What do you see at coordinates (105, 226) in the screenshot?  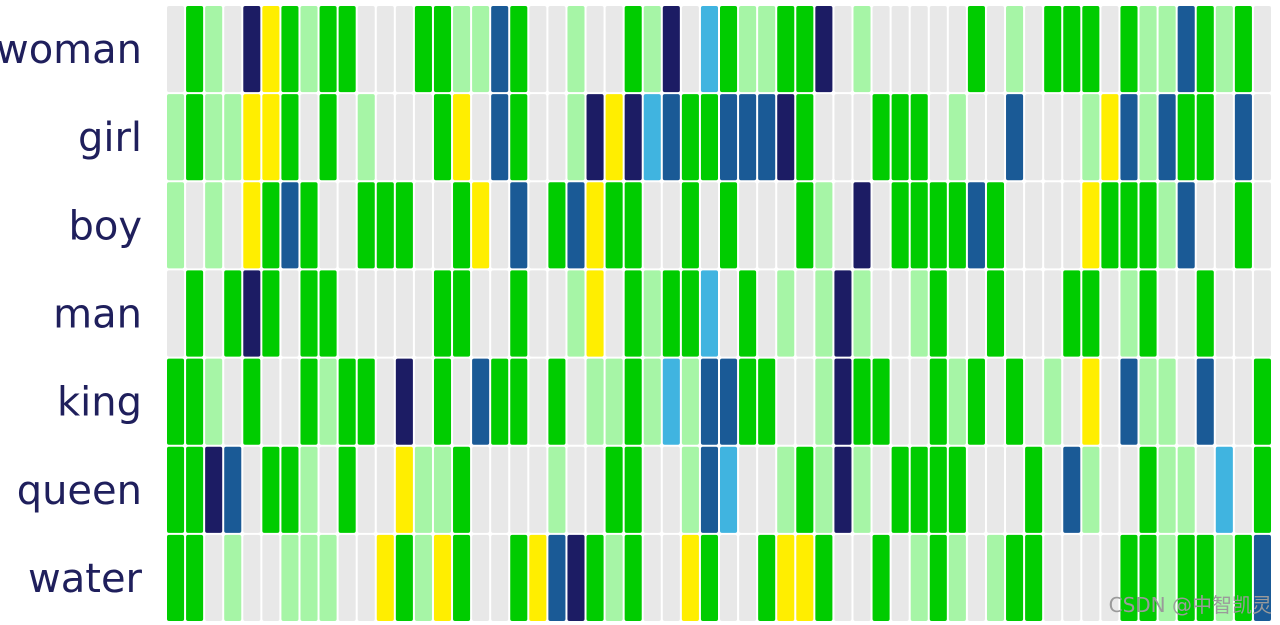 I see `row-label-boy: boy` at bounding box center [105, 226].